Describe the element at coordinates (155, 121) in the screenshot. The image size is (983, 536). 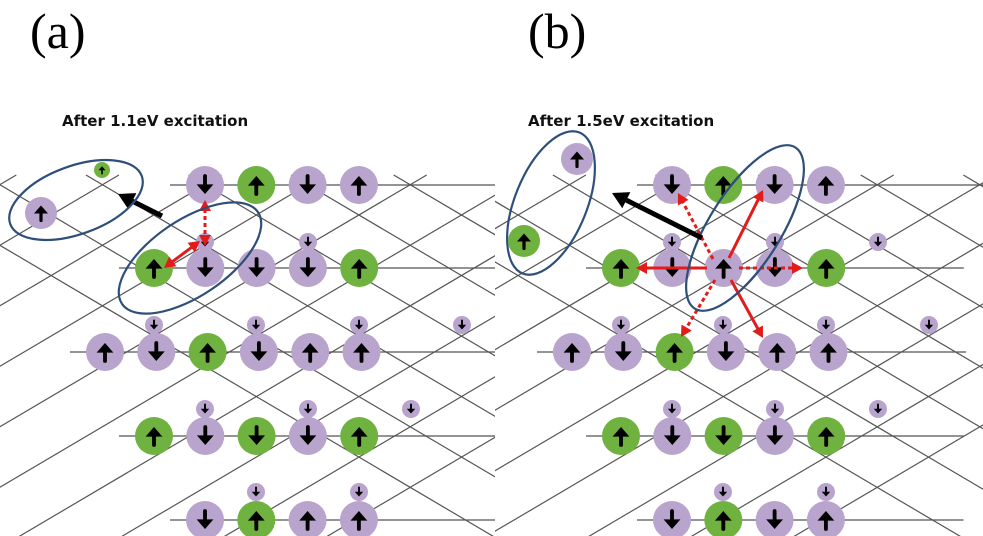
I see `panel-a-caption: After 1.1eV excitation` at that location.